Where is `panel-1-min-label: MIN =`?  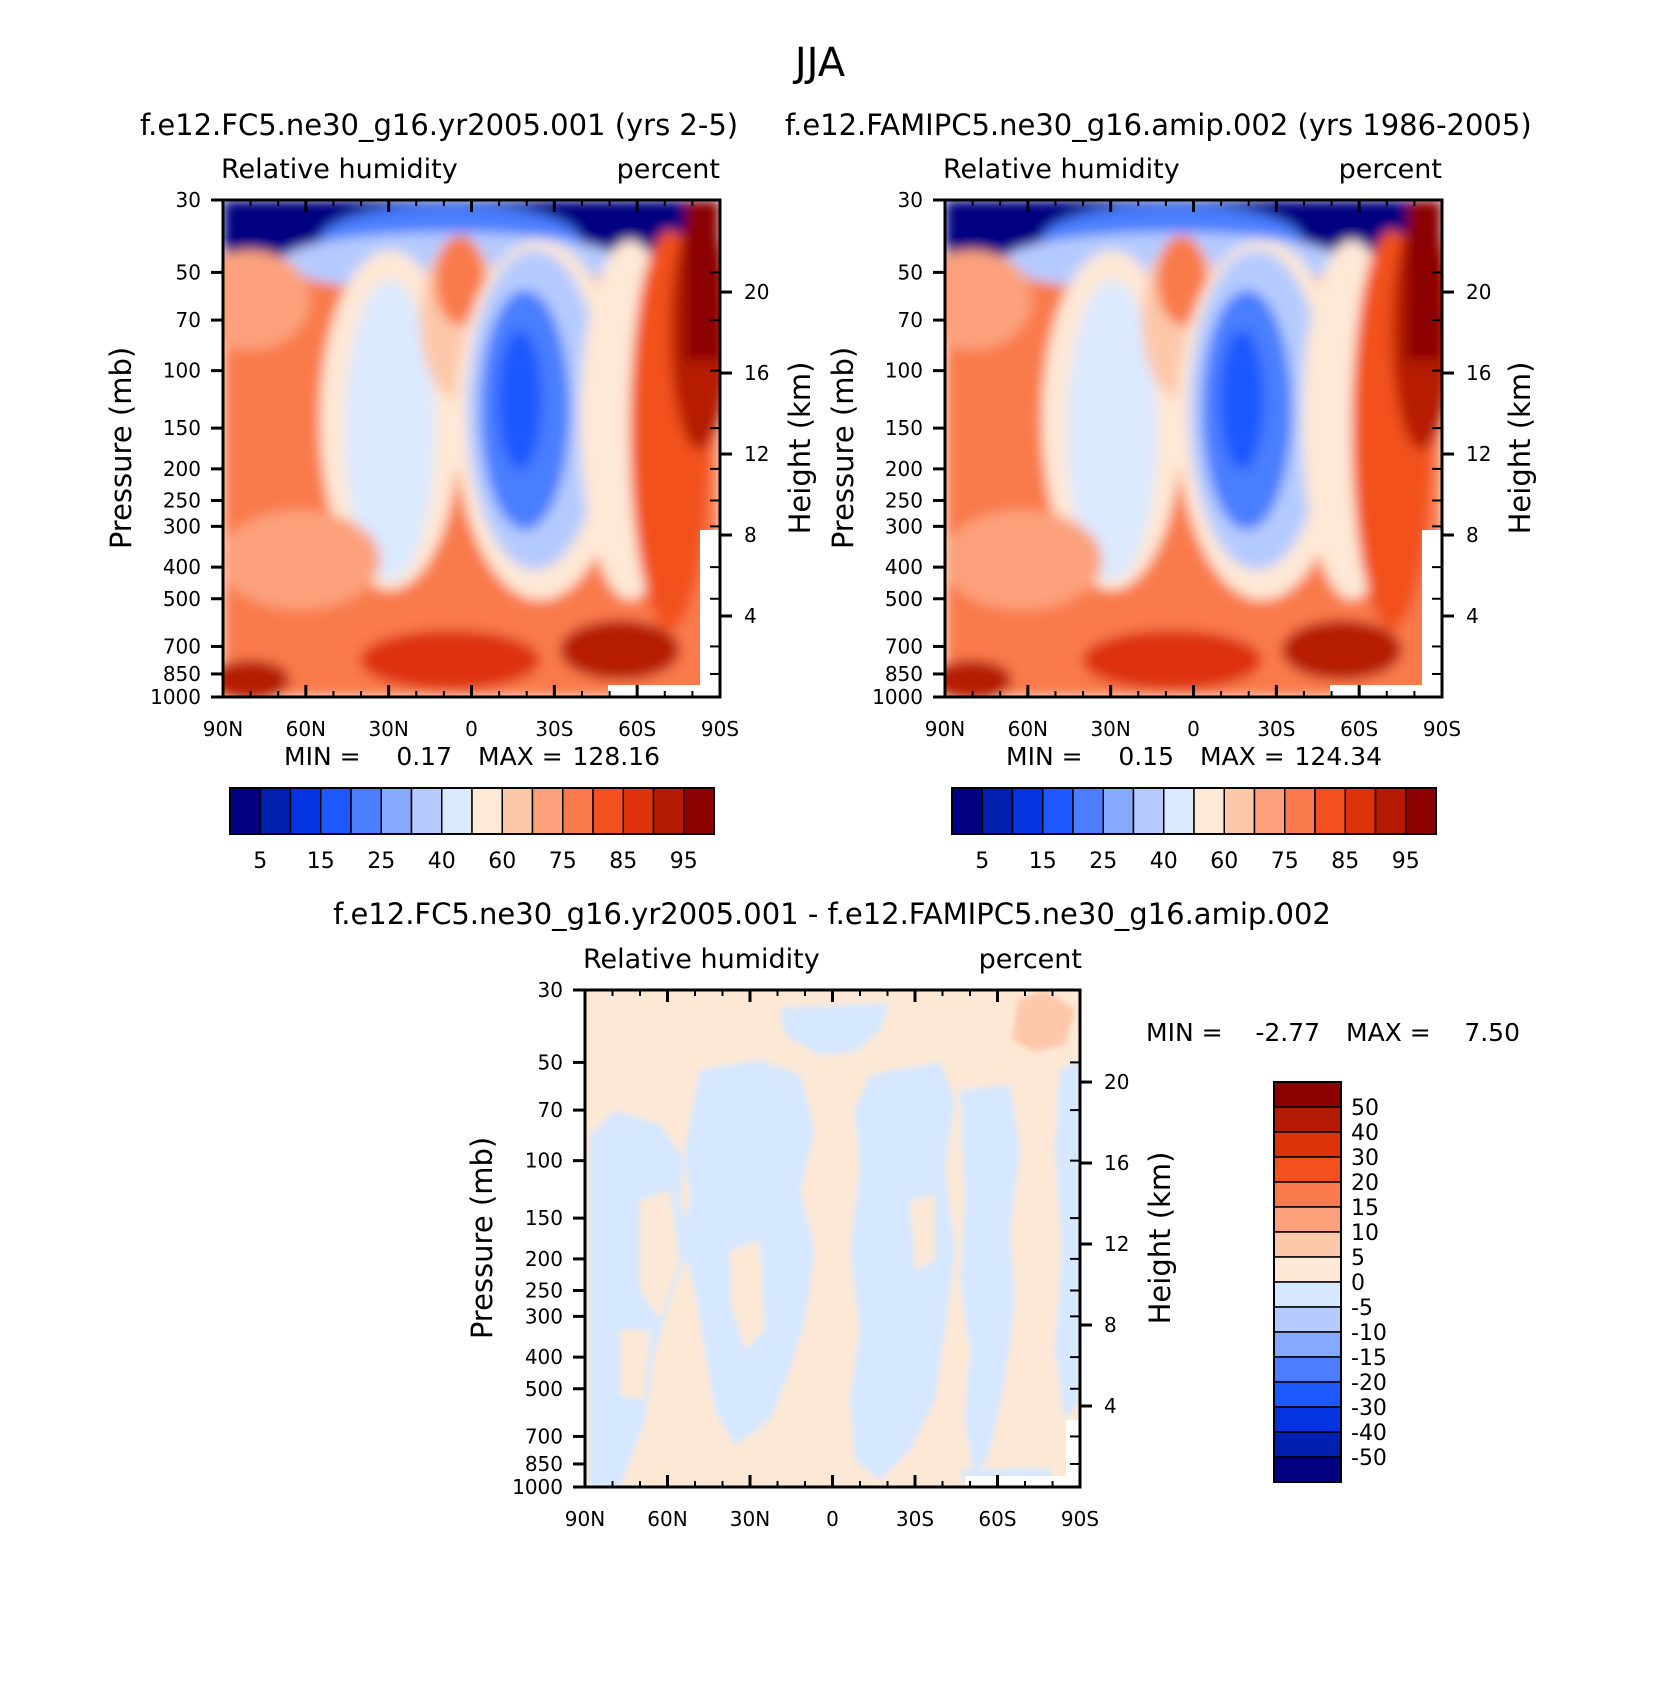 panel-1-min-label: MIN = is located at coordinates (322, 756).